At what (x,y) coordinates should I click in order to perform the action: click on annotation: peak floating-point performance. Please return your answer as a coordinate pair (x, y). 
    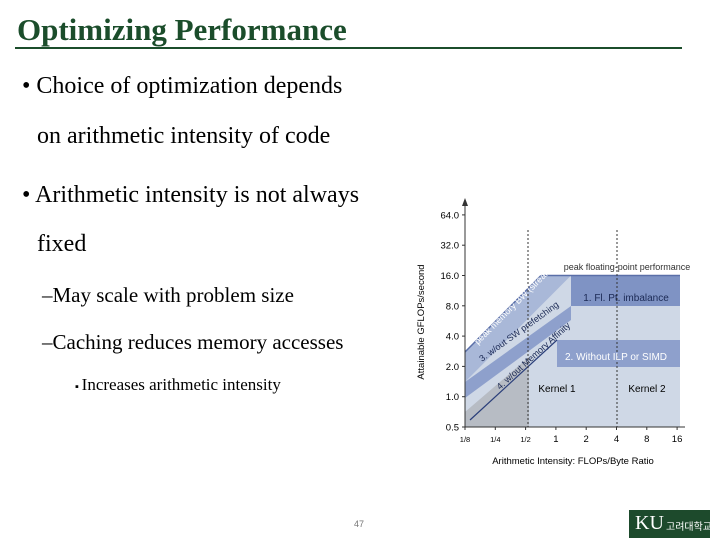
    Looking at the image, I should click on (627, 267).